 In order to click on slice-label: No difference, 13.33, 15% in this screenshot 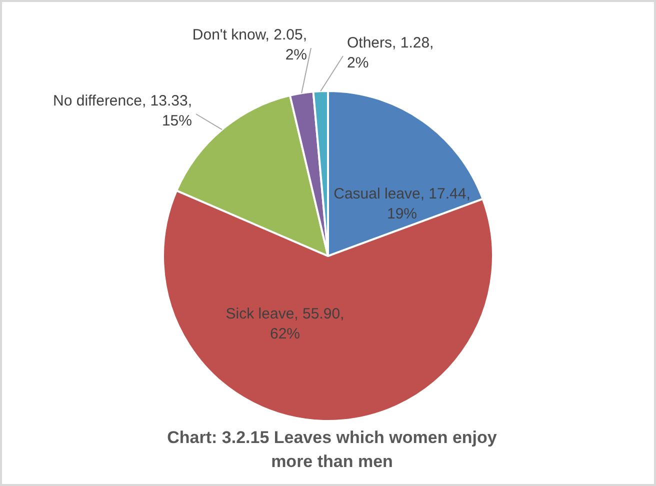, I will do `click(122, 111)`.